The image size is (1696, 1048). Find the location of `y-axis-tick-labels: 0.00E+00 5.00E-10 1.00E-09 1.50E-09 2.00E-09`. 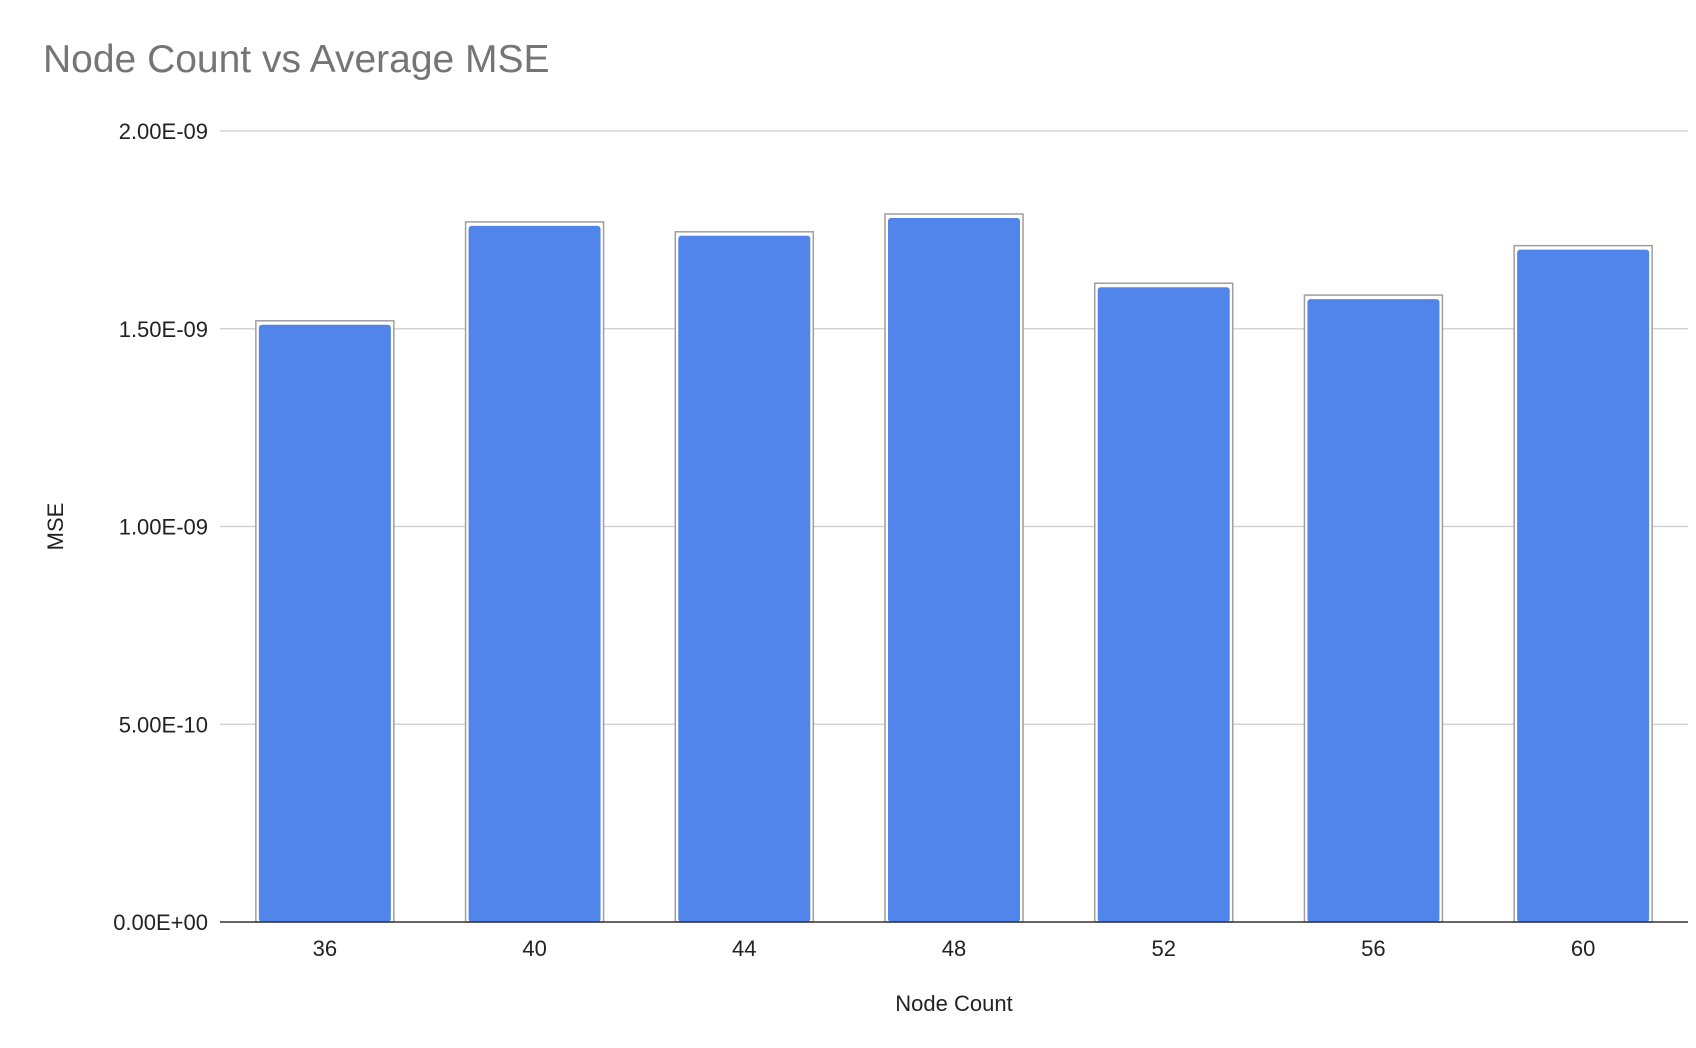

y-axis-tick-labels: 0.00E+00 5.00E-10 1.00E-09 1.50E-09 2.00E-09 is located at coordinates (160, 527).